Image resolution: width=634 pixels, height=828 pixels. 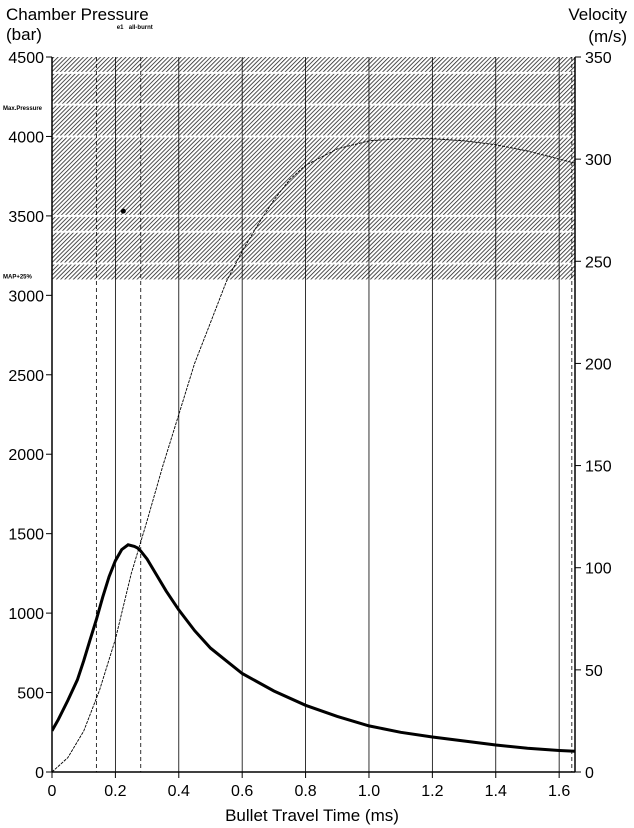 What do you see at coordinates (123, 211) in the screenshot?
I see `marker-dot` at bounding box center [123, 211].